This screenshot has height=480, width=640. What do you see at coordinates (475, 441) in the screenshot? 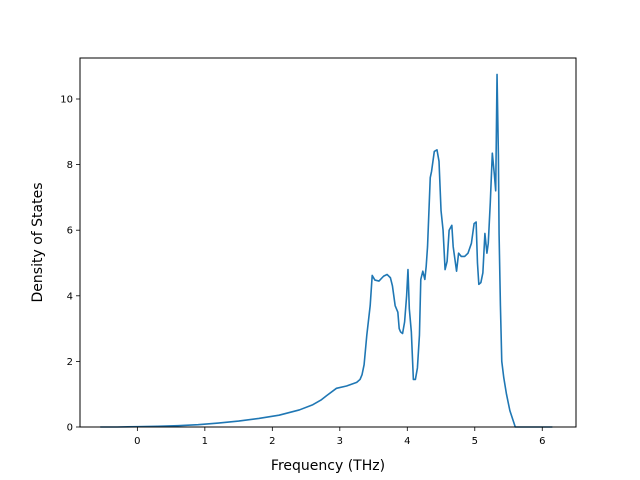
I see `x-tick-label: 5` at bounding box center [475, 441].